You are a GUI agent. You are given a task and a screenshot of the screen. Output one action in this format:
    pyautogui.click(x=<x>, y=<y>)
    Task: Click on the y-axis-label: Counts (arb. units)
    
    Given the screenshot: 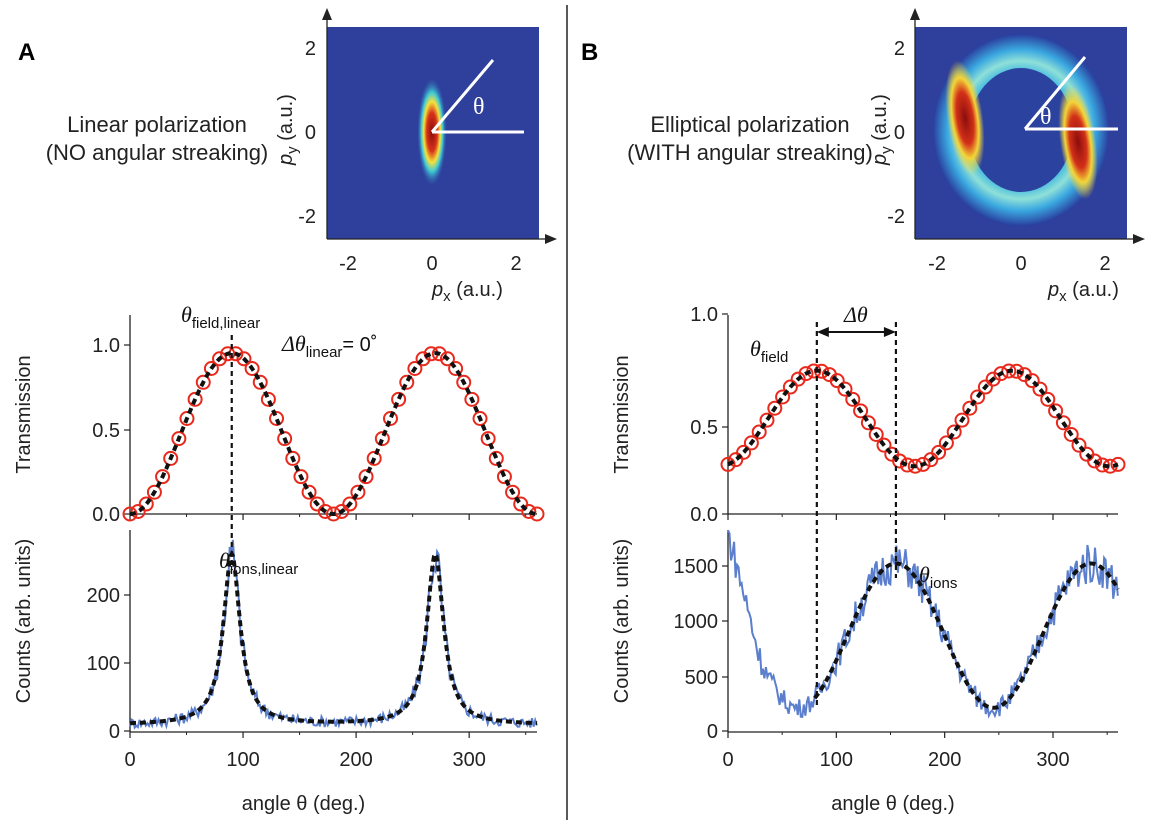 What is the action you would take?
    pyautogui.click(x=622, y=621)
    